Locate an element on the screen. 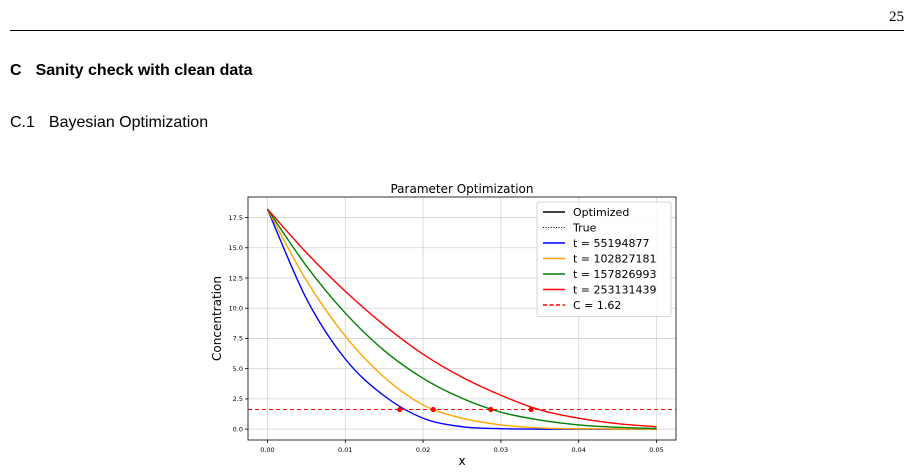 The image size is (914, 472). chart-title: Parameter Optimization is located at coordinates (461, 189).